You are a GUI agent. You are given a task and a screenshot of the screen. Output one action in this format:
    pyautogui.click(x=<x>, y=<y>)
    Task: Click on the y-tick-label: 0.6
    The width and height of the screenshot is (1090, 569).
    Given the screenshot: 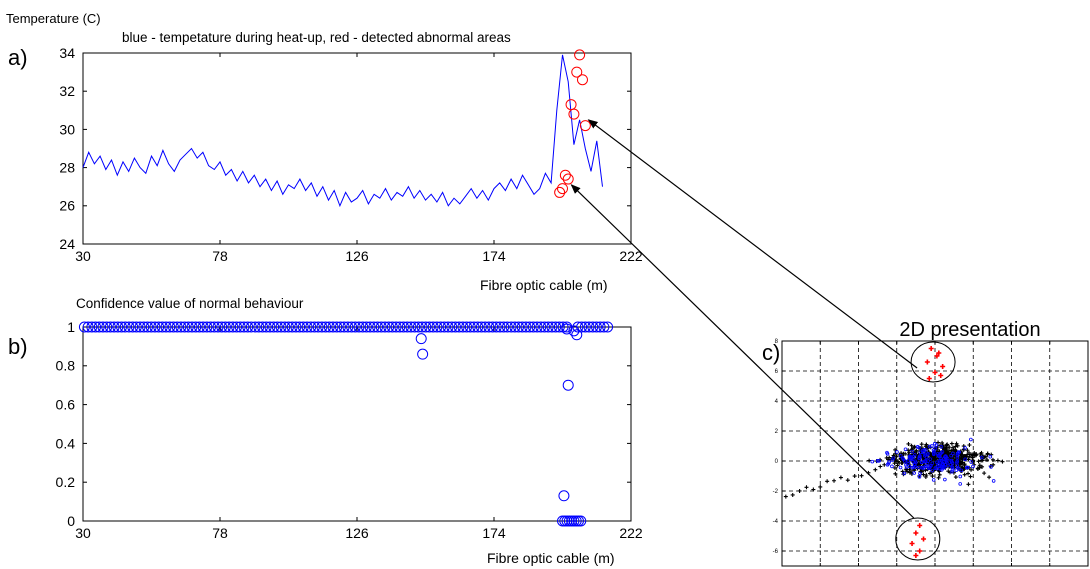 What is the action you would take?
    pyautogui.click(x=66, y=405)
    